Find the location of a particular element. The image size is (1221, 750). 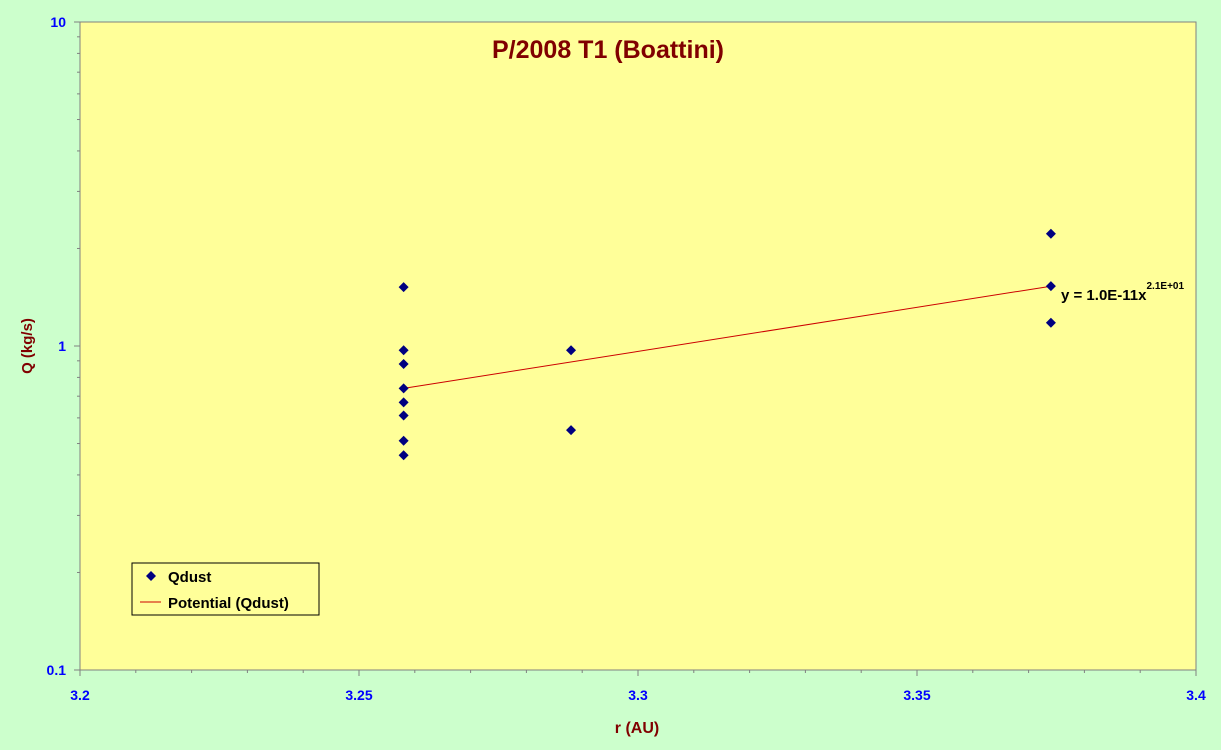

x-tick-label: 3.25 is located at coordinates (358, 695).